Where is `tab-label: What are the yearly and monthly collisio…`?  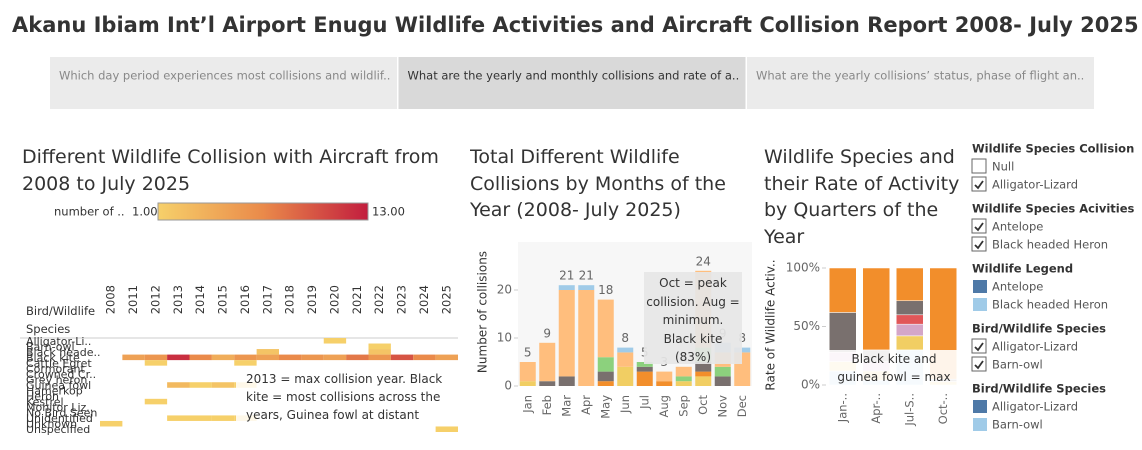
tab-label: What are the yearly and monthly collisio… is located at coordinates (574, 76).